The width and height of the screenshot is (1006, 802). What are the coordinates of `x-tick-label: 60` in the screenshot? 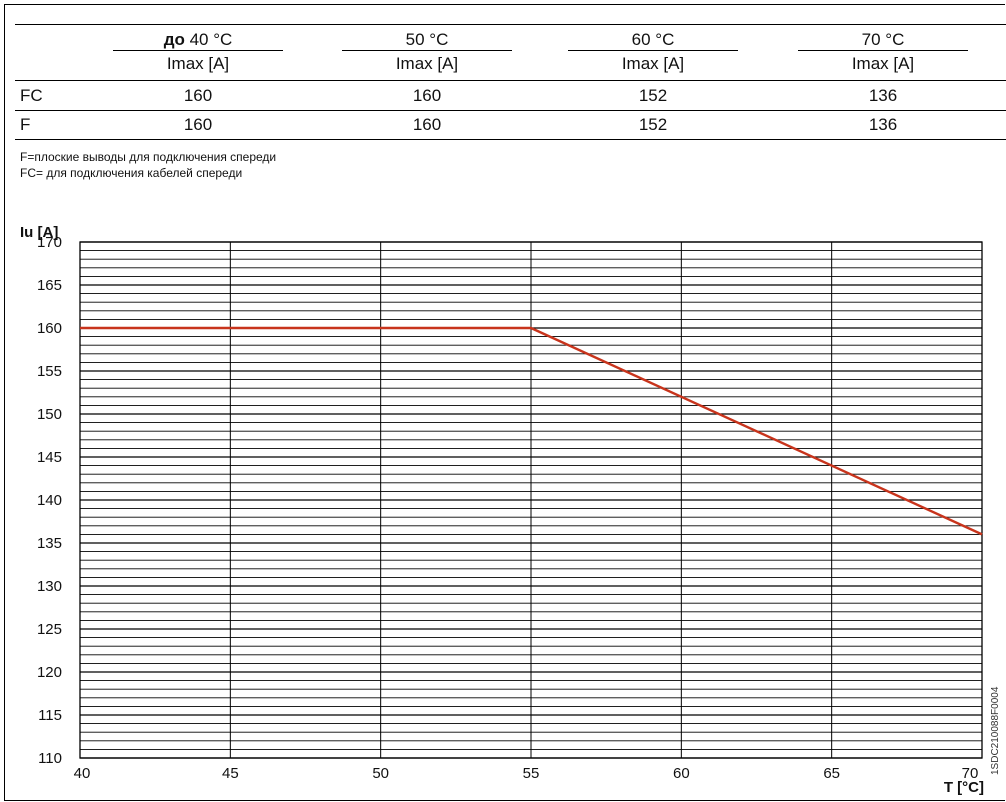 It's located at (681, 773).